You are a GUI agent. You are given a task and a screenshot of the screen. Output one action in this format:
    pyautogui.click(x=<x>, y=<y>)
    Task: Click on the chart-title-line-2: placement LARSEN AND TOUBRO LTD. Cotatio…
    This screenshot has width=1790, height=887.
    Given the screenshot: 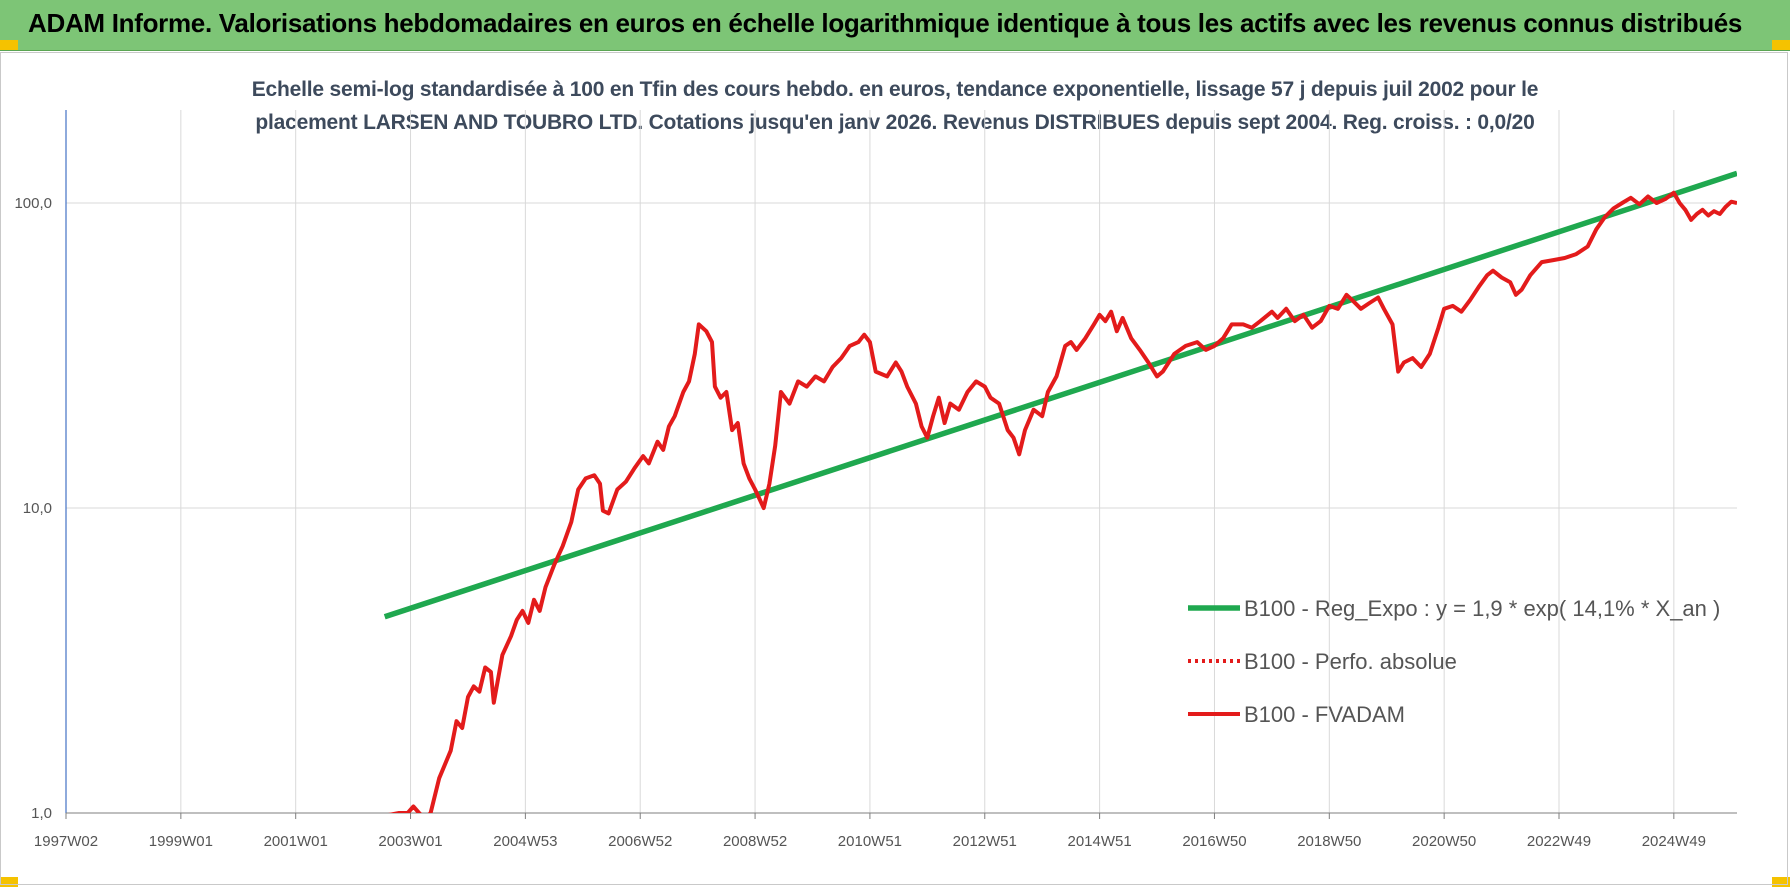 What is the action you would take?
    pyautogui.click(x=895, y=122)
    